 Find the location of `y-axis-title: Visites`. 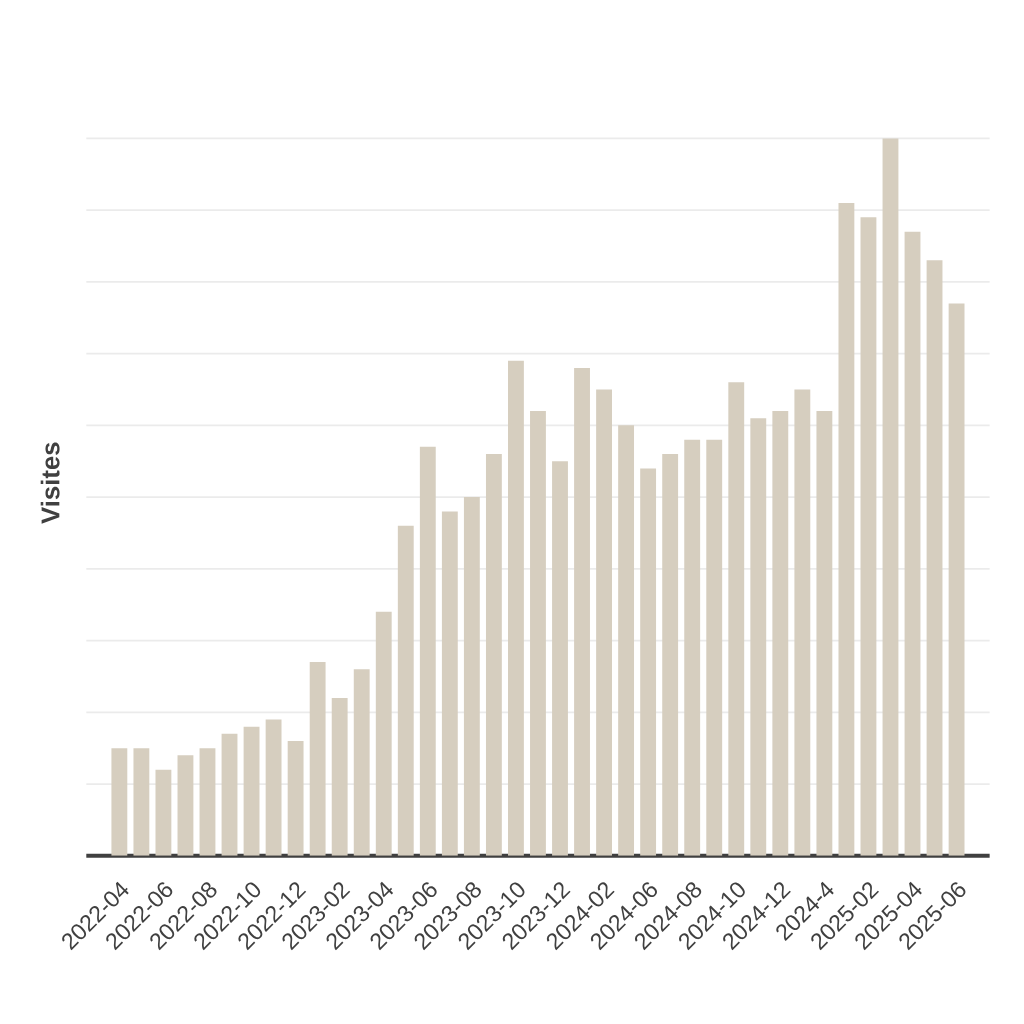

y-axis-title: Visites is located at coordinates (50, 483).